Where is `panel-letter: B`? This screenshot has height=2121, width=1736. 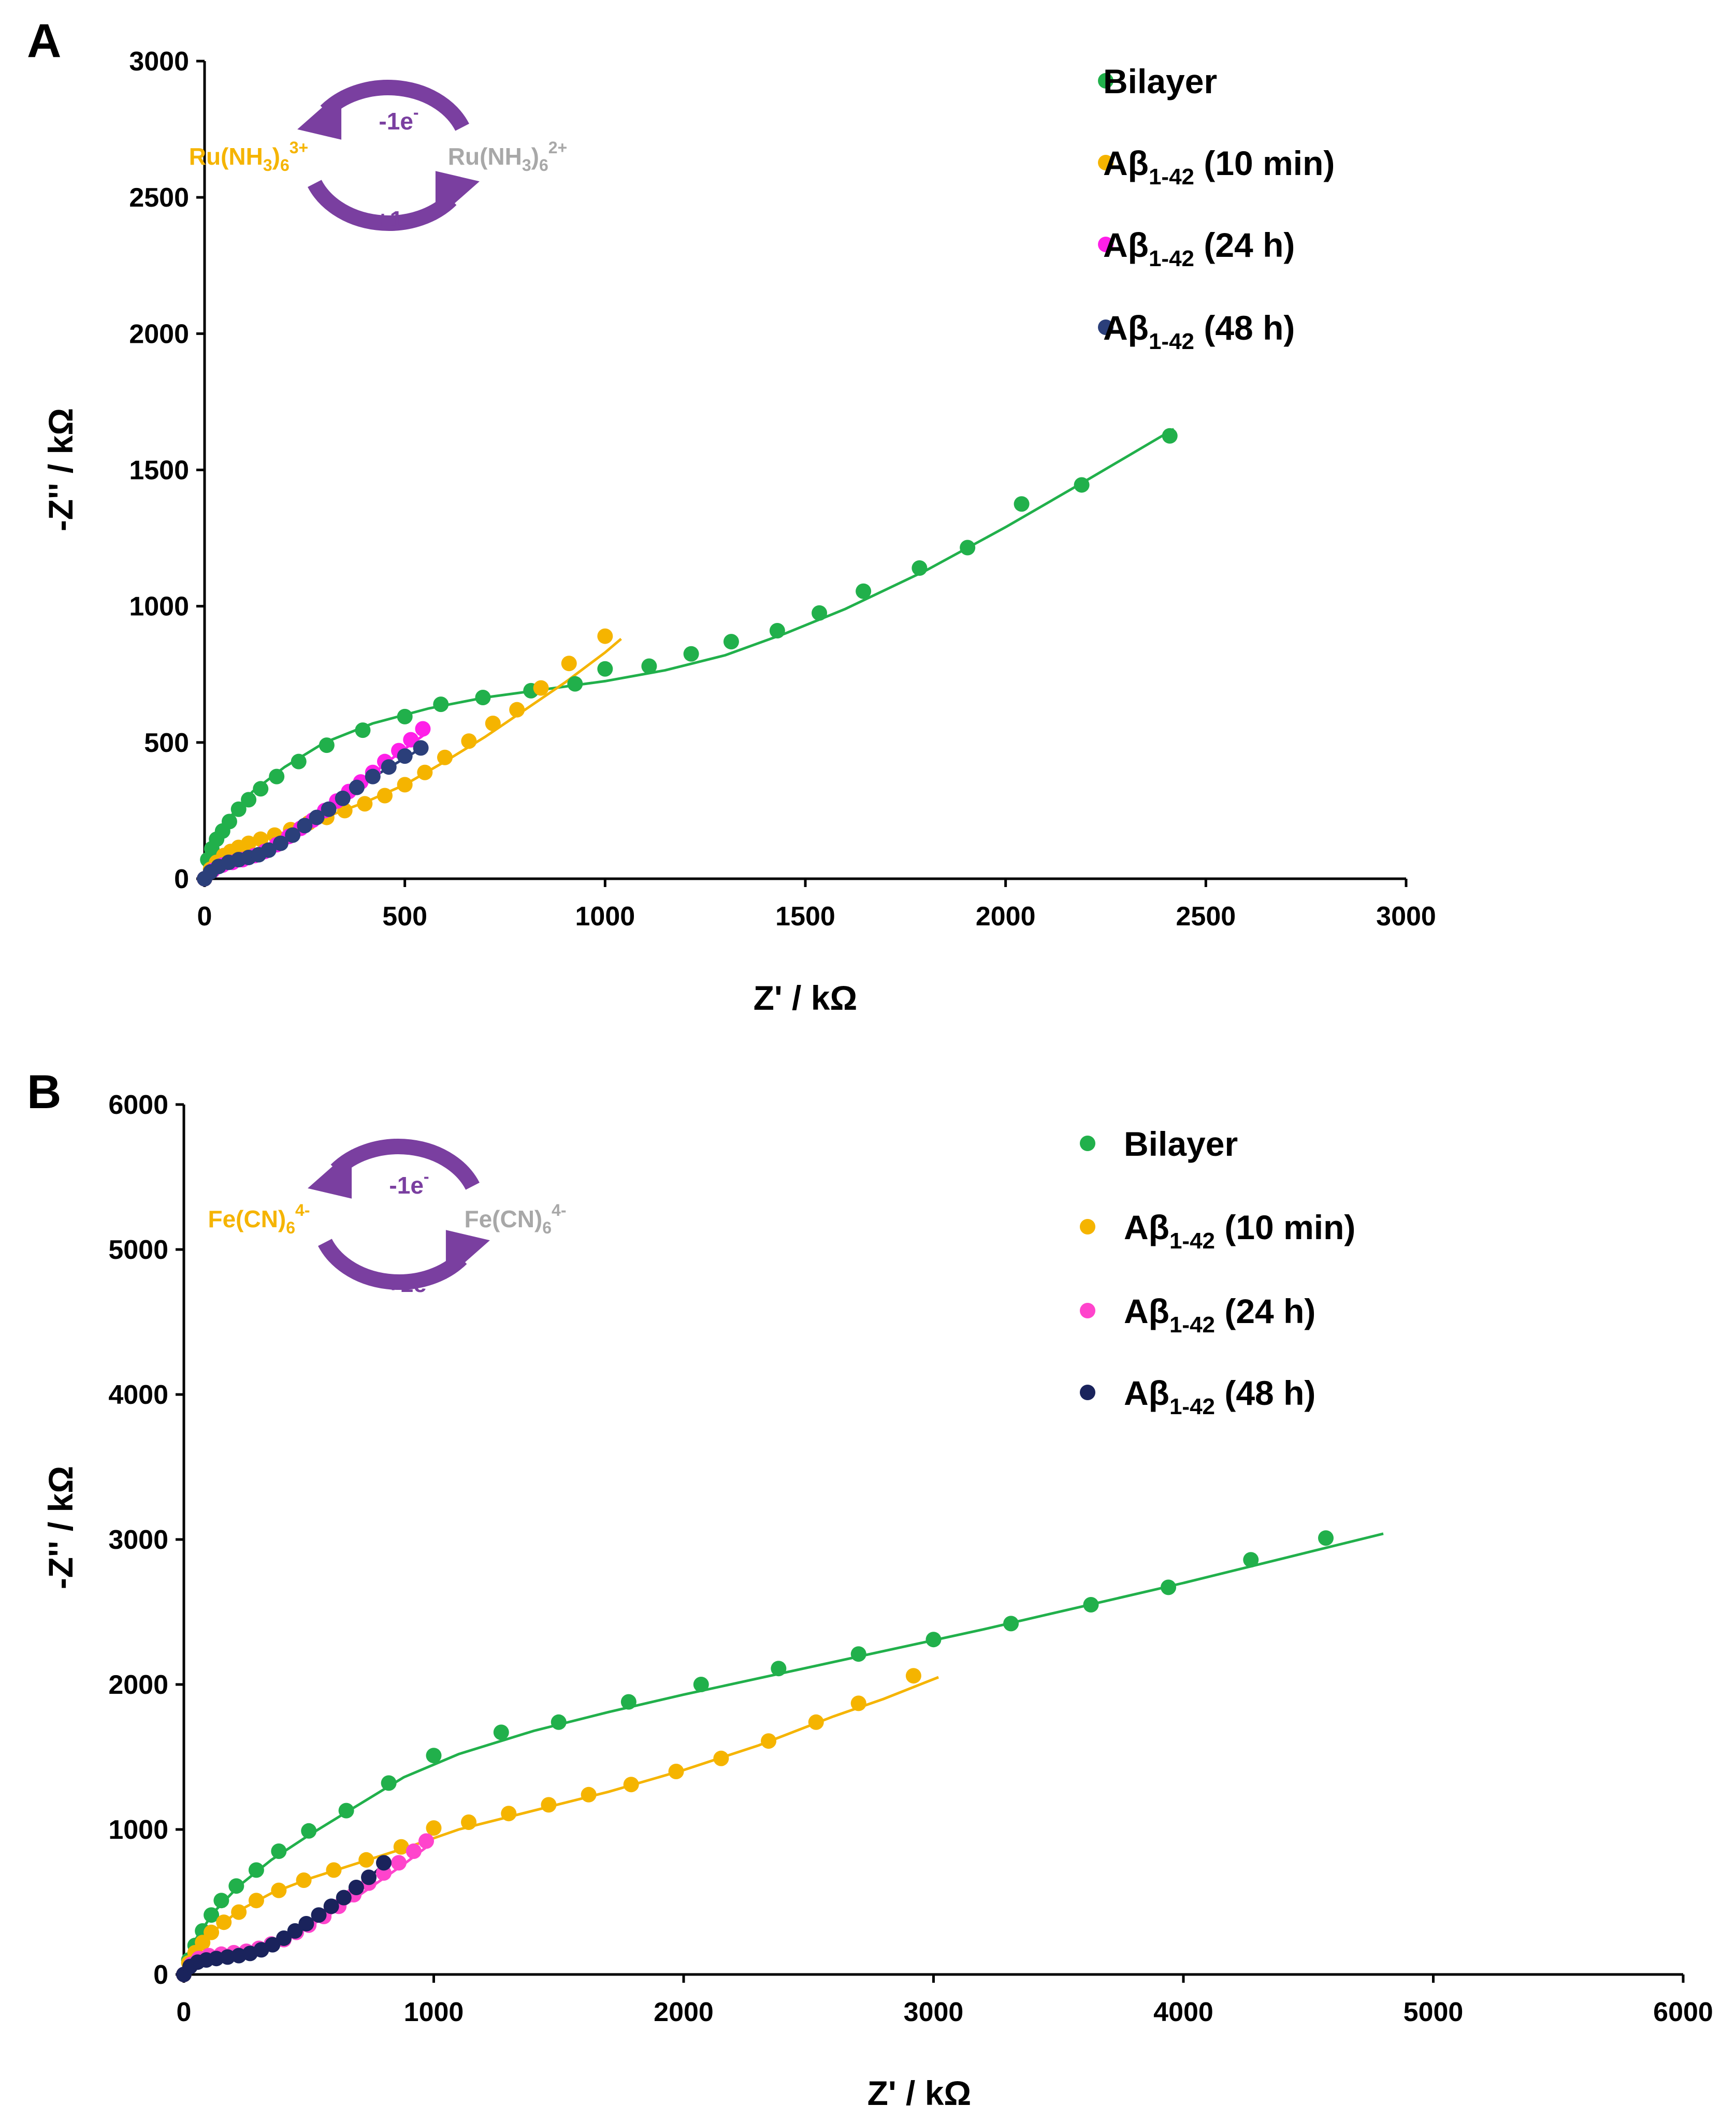
panel-letter: B is located at coordinates (44, 1092).